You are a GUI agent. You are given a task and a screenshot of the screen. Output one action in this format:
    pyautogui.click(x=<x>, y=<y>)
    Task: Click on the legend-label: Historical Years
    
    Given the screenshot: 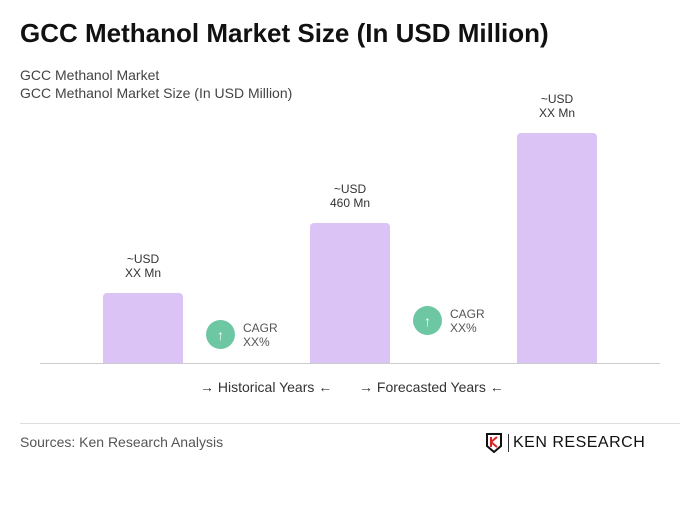 What is the action you would take?
    pyautogui.click(x=266, y=387)
    